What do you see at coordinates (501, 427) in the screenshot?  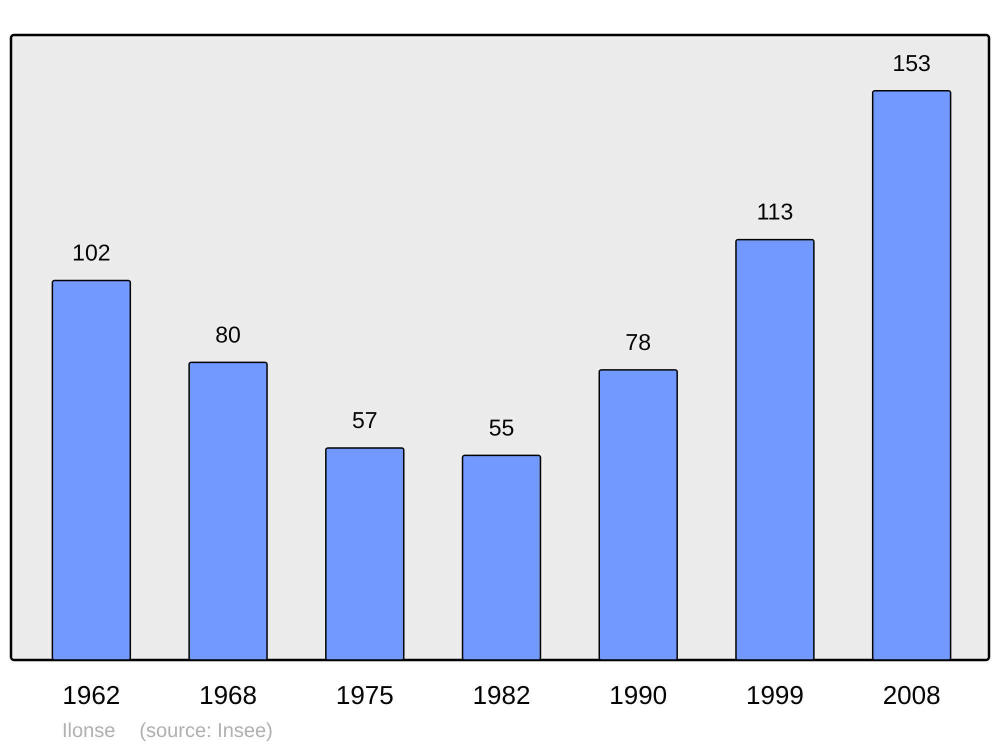 I see `data-label: 55` at bounding box center [501, 427].